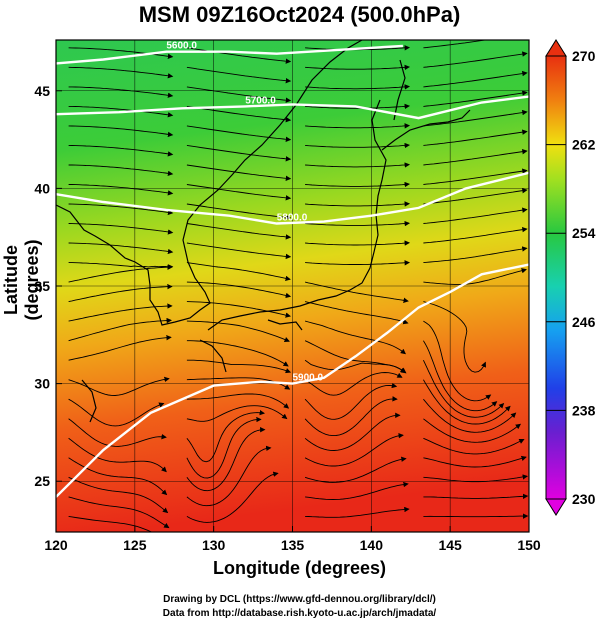  Describe the element at coordinates (584, 145) in the screenshot. I see `colorbar-tick-label: 262` at that location.